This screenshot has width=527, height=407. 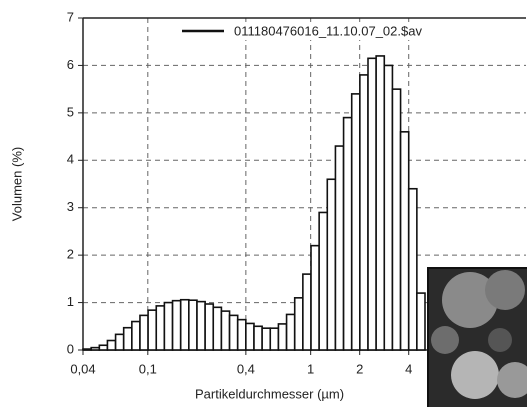 I want to click on legend-bg, so click(x=378, y=31).